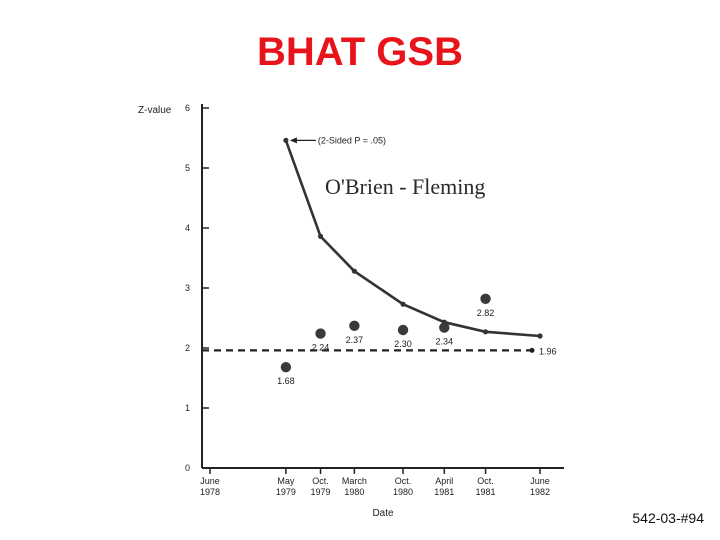 This screenshot has height=540, width=720. Describe the element at coordinates (486, 313) in the screenshot. I see `observed-label: 2.82` at that location.